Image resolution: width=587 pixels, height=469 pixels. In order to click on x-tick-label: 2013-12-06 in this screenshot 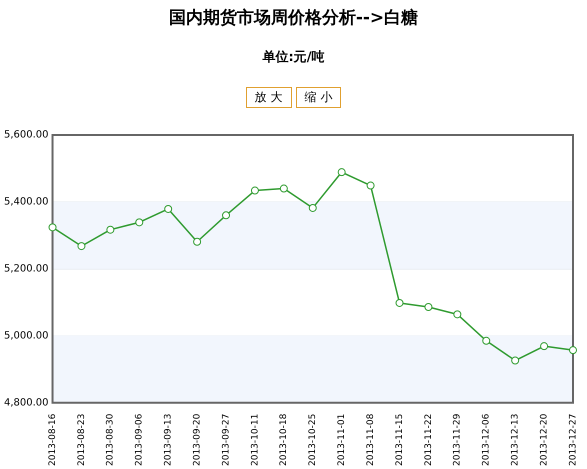, I will do `click(487, 439)`.